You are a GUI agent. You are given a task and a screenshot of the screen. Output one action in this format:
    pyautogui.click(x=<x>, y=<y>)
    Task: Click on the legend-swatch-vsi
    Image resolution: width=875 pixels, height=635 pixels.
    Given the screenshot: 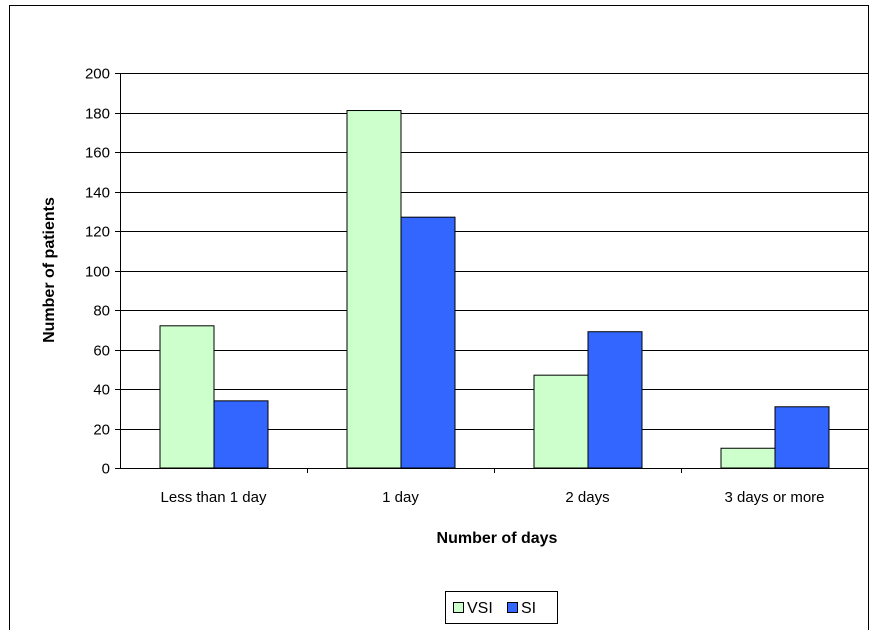 What is the action you would take?
    pyautogui.click(x=458, y=607)
    